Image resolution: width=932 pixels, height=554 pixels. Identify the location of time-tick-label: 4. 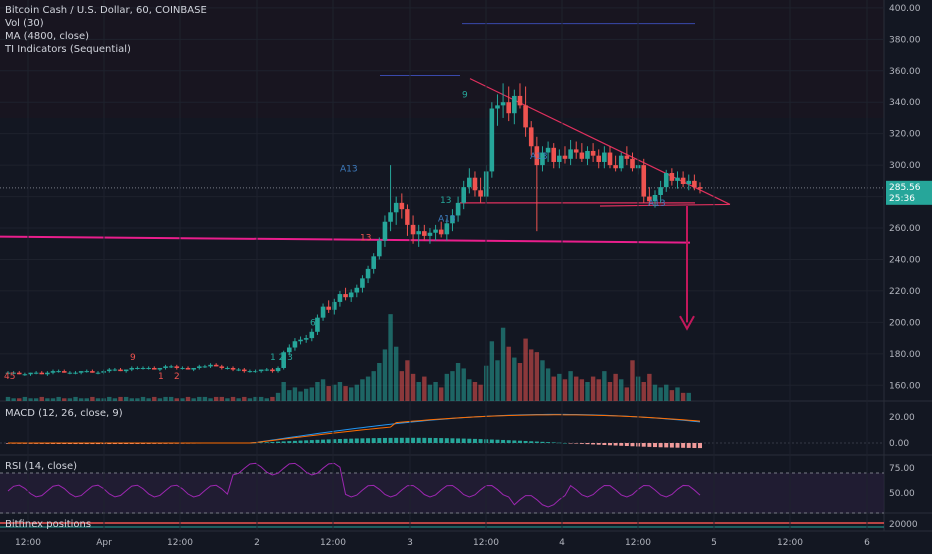
(562, 543).